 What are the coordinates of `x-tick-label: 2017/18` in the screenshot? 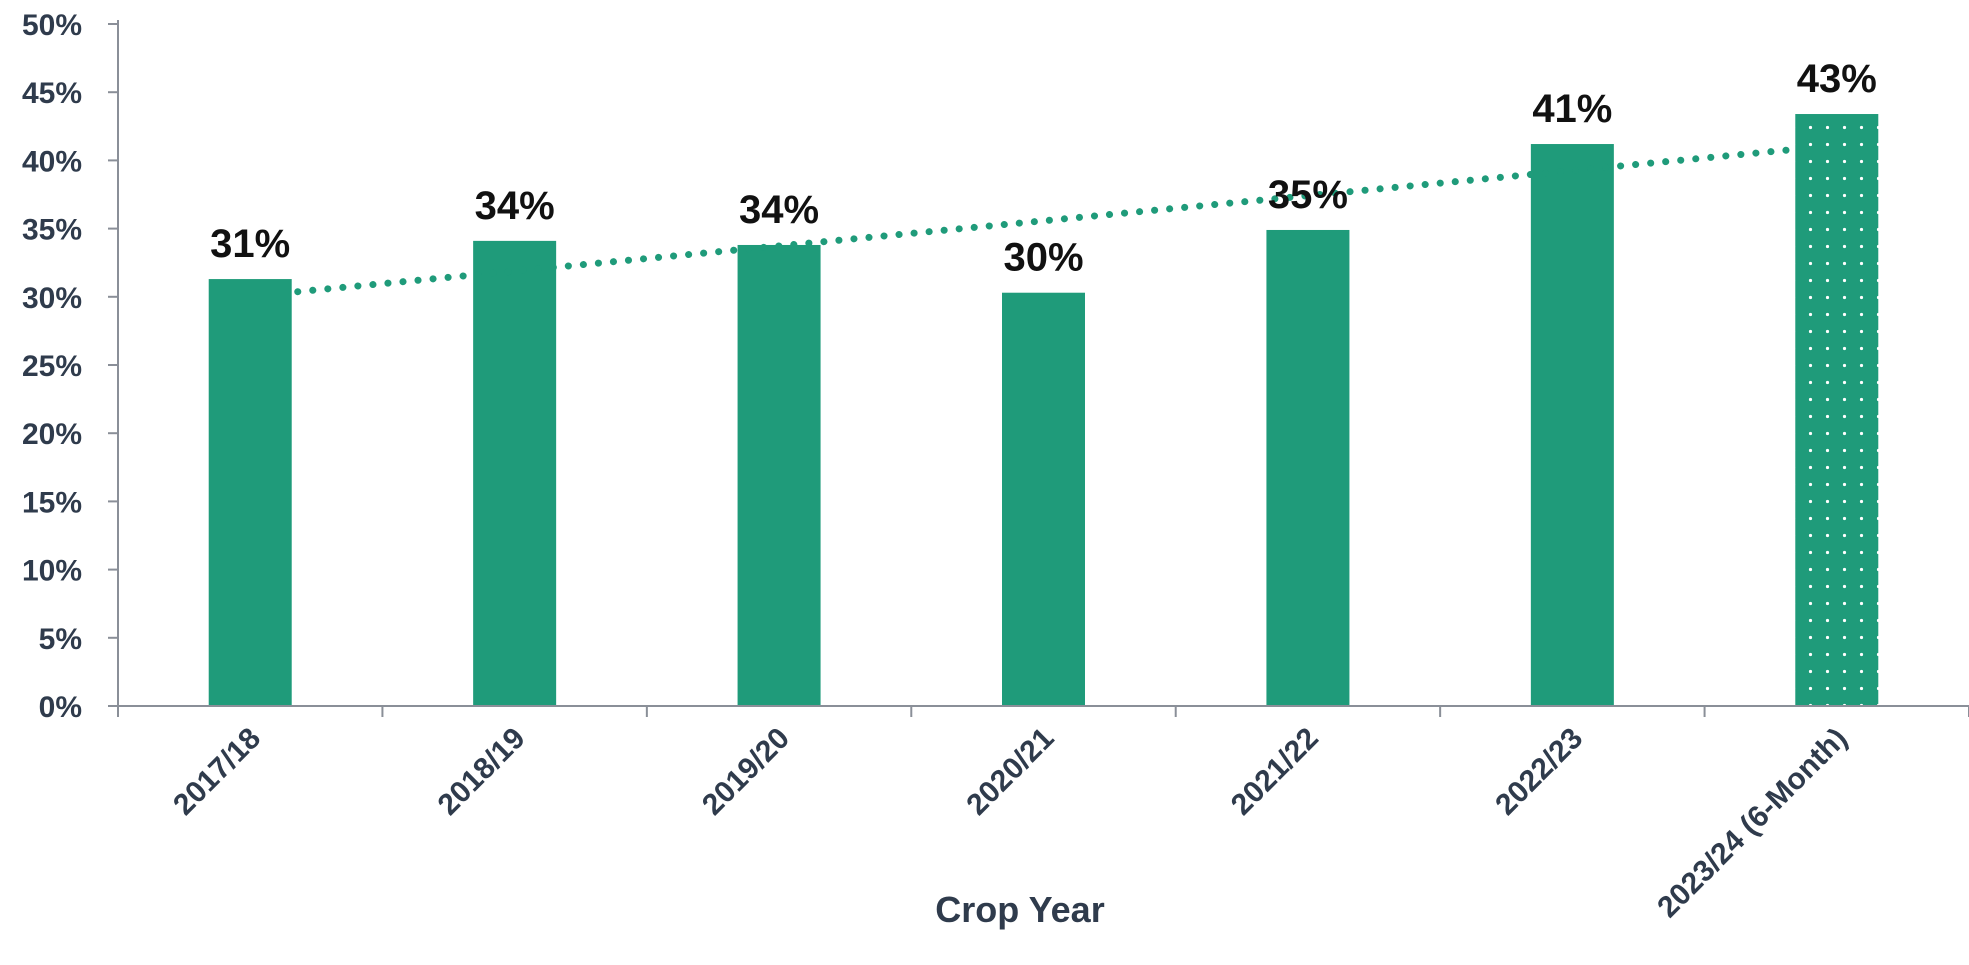 It's located at (217, 772).